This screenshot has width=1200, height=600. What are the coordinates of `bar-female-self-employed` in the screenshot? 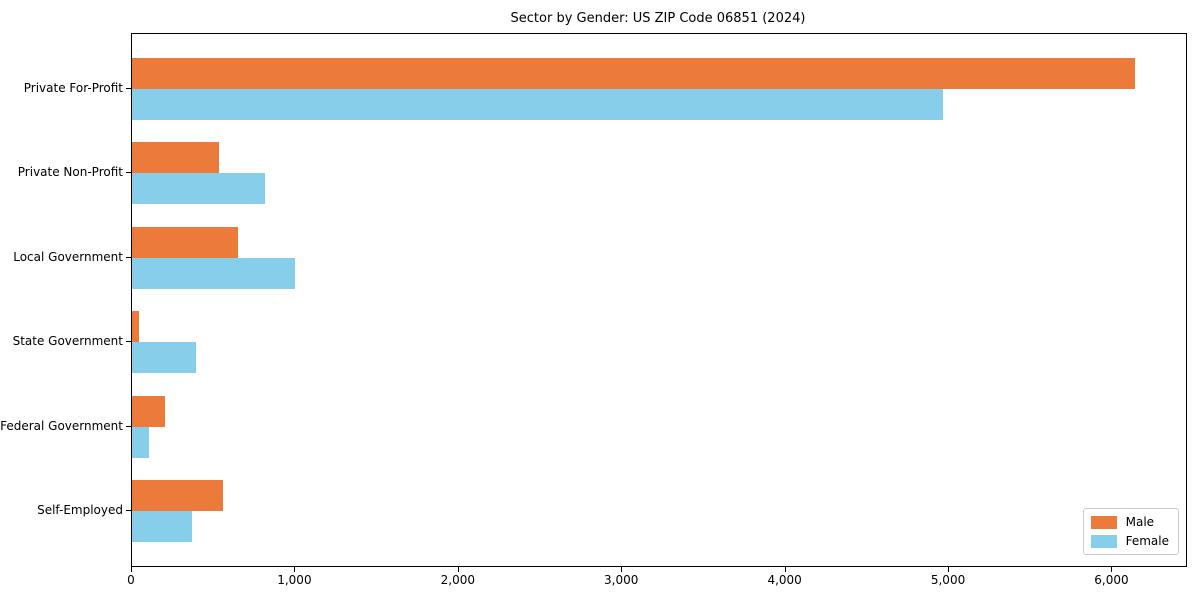 It's located at (162, 526).